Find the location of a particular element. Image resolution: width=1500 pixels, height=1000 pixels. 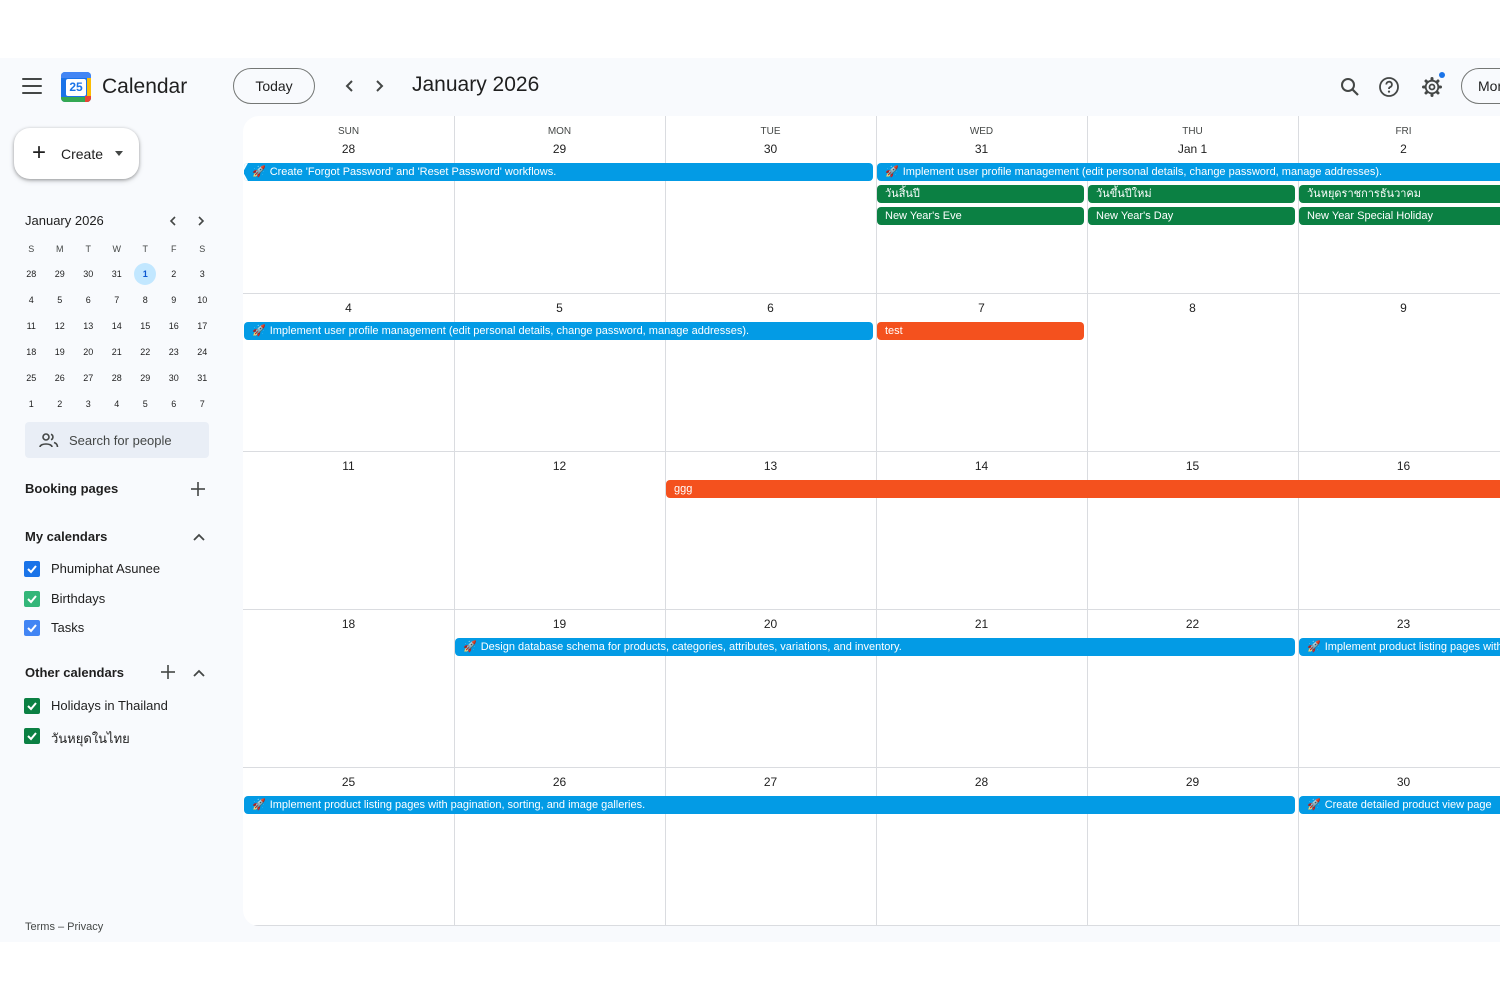

event-chip: New Year's Eve is located at coordinates (980, 216).